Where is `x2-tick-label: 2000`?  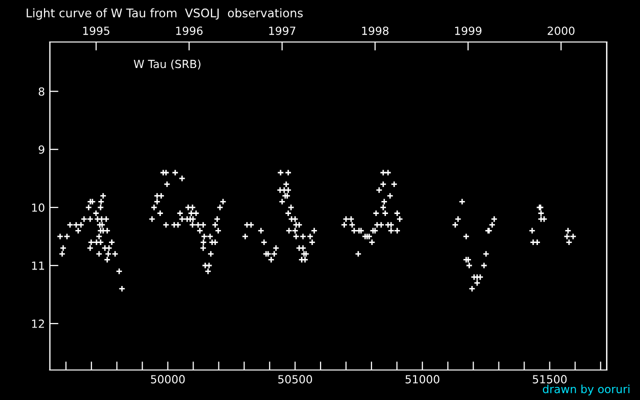
x2-tick-label: 2000 is located at coordinates (561, 30).